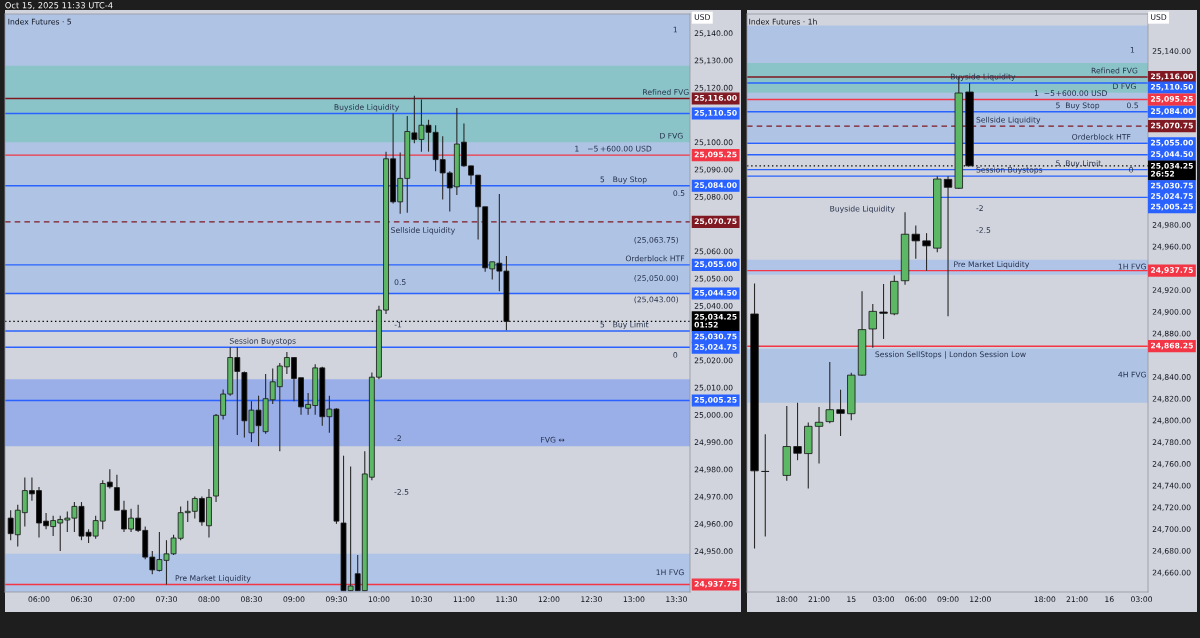 The height and width of the screenshot is (638, 1200). What do you see at coordinates (59, 6) in the screenshot?
I see `chart-title: Oct 15, 2025 11:33 UTC-4` at bounding box center [59, 6].